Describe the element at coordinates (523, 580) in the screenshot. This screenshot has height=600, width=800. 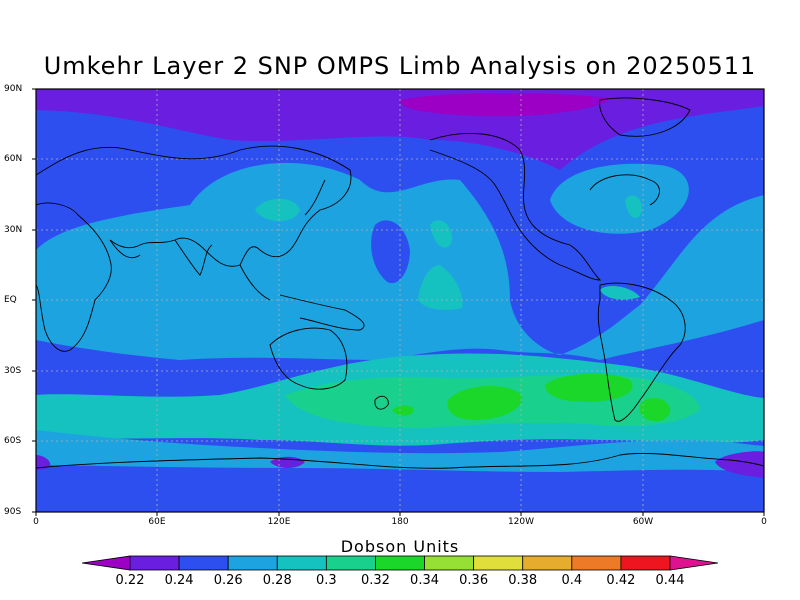
I see `colorbar-tick-label: 0.38` at that location.